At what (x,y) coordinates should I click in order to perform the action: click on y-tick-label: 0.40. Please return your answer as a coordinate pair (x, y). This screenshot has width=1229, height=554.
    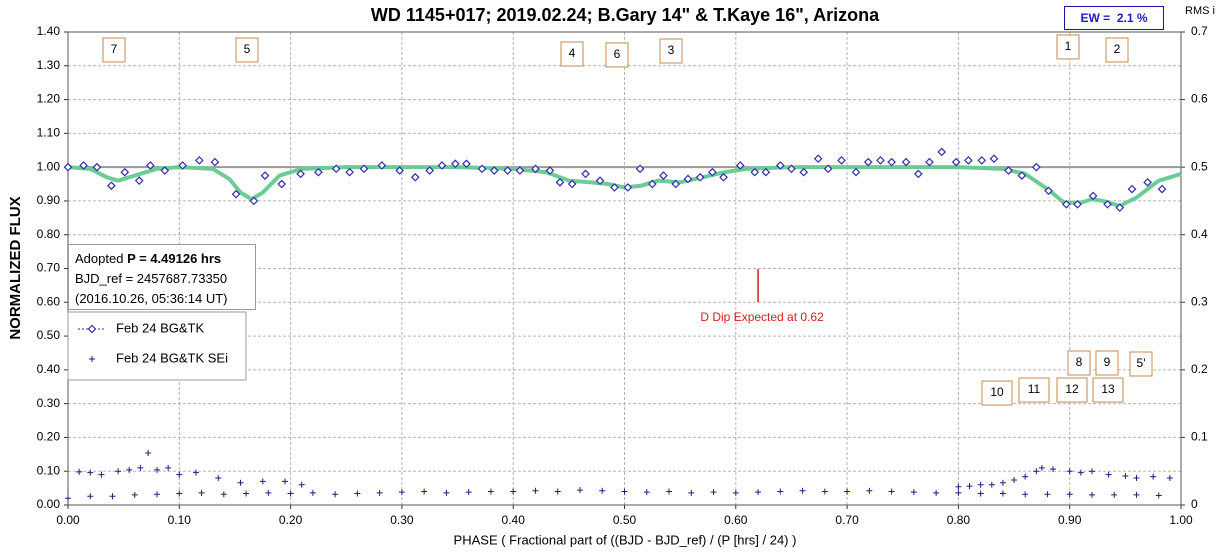
    Looking at the image, I should click on (49, 369).